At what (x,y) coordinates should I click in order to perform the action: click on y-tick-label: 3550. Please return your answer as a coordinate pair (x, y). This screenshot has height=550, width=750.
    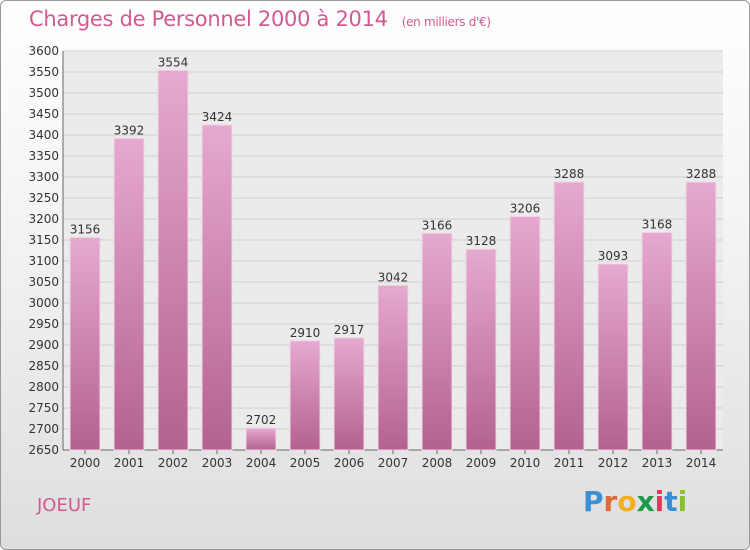
    Looking at the image, I should click on (43, 72).